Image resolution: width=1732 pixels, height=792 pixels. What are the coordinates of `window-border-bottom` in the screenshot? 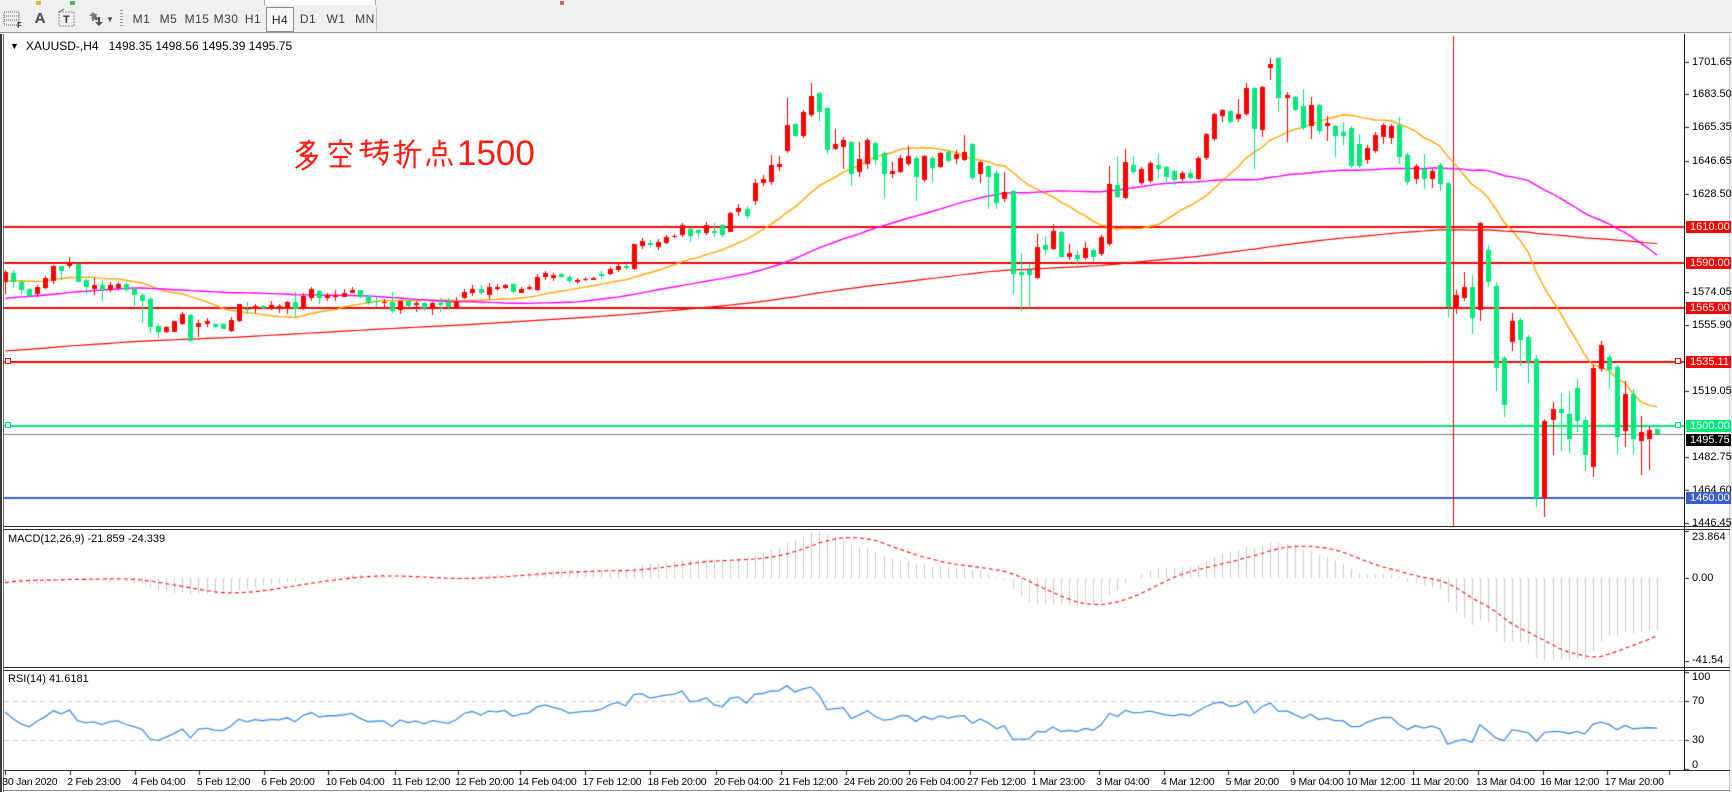 It's located at (867, 790).